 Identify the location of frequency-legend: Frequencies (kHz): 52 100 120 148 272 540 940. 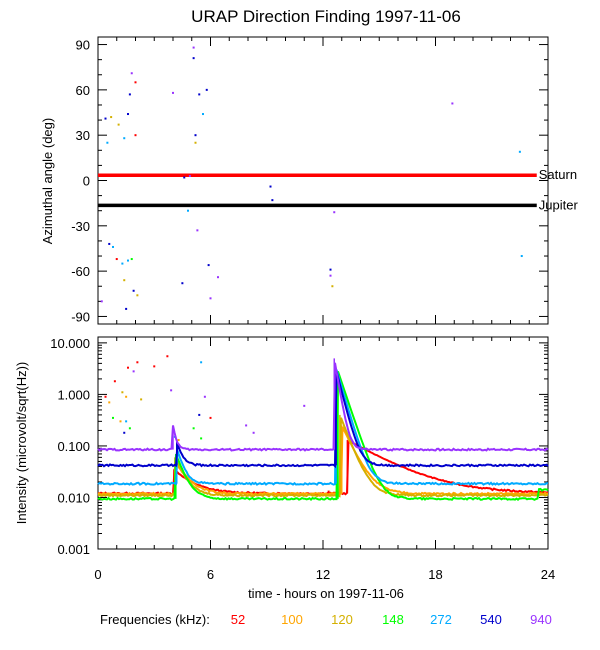
(326, 619).